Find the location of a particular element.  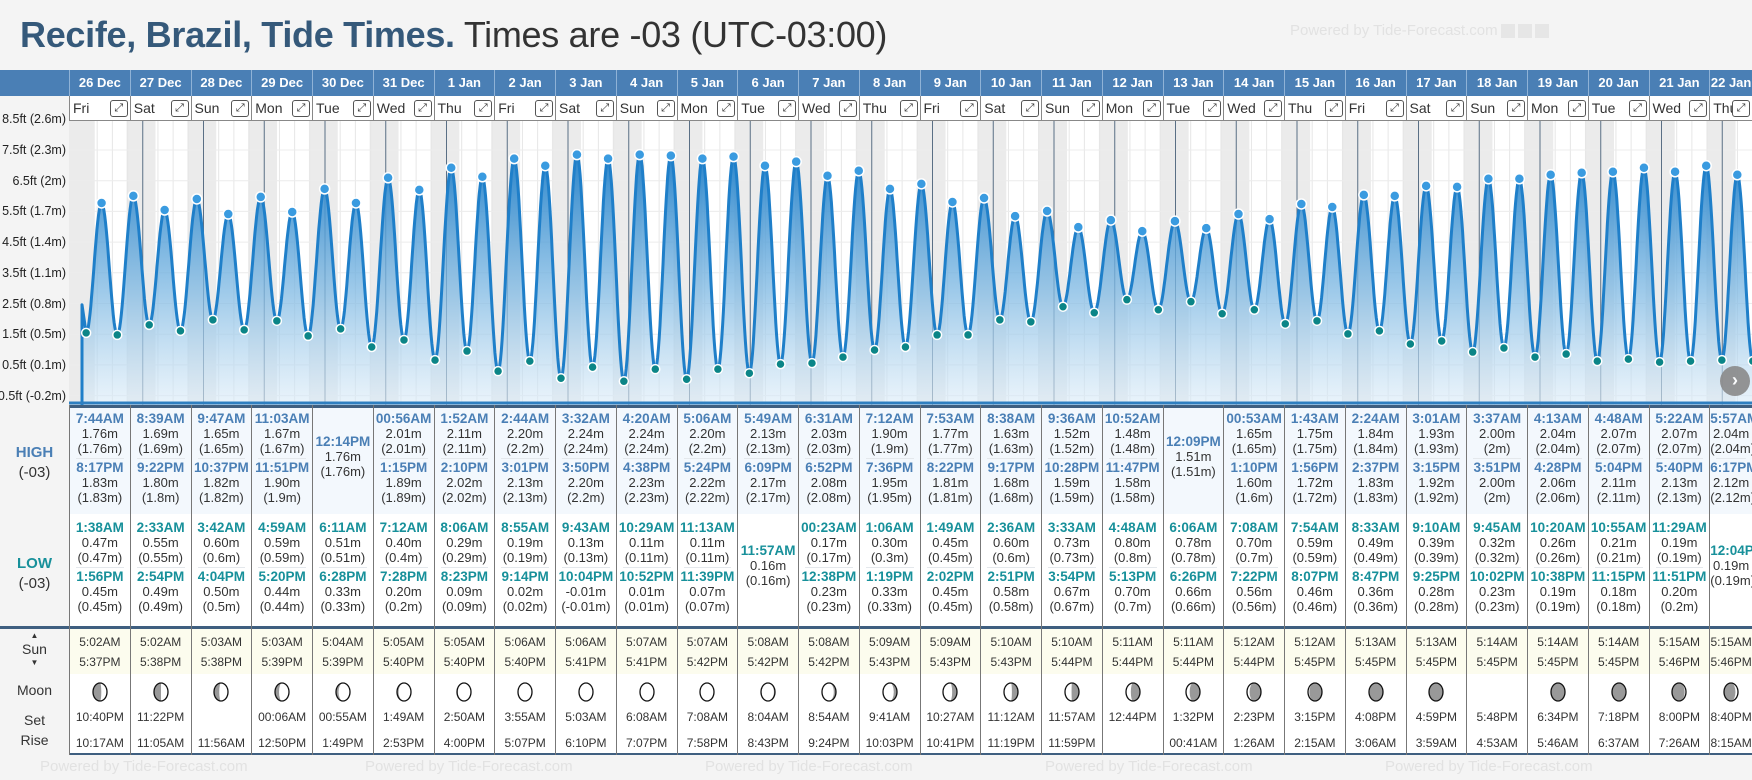

high-tide-height: 2.11m is located at coordinates (464, 433).